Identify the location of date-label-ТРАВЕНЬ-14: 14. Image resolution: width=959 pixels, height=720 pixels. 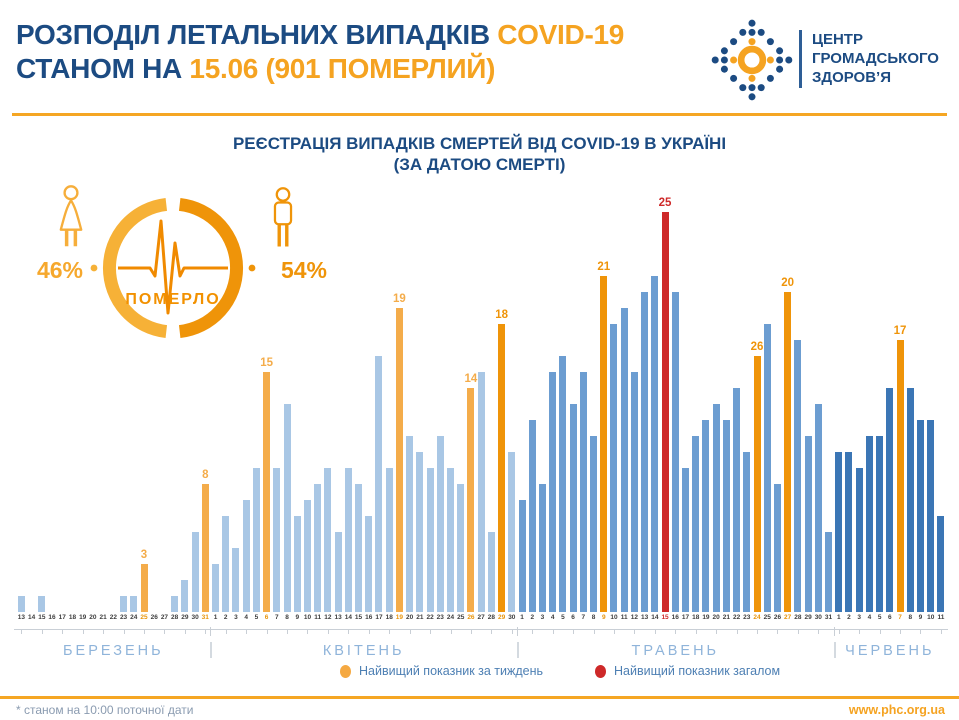
(655, 617).